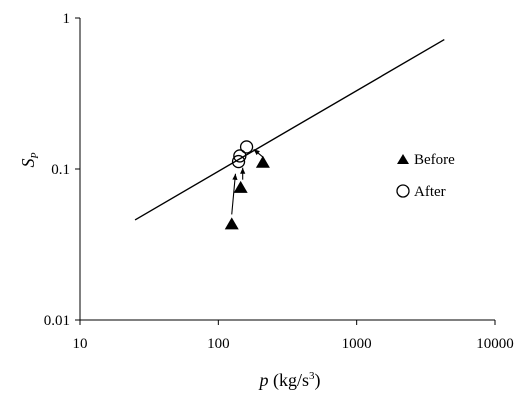  Describe the element at coordinates (60, 170) in the screenshot. I see `y-tick-label: 0.1` at that location.